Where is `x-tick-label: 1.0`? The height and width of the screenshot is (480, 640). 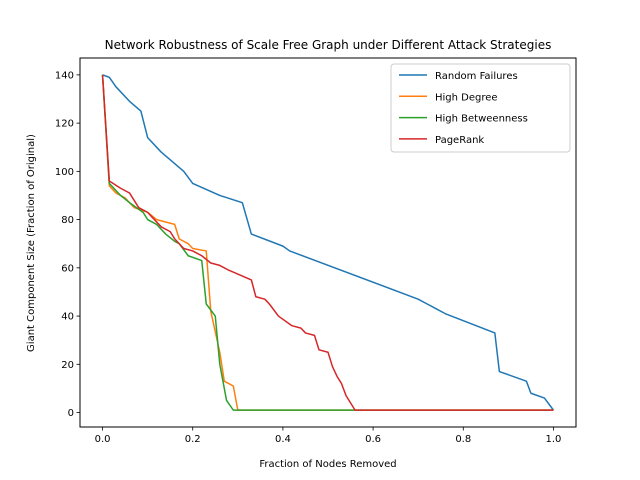 x-tick-label: 1.0 is located at coordinates (554, 439).